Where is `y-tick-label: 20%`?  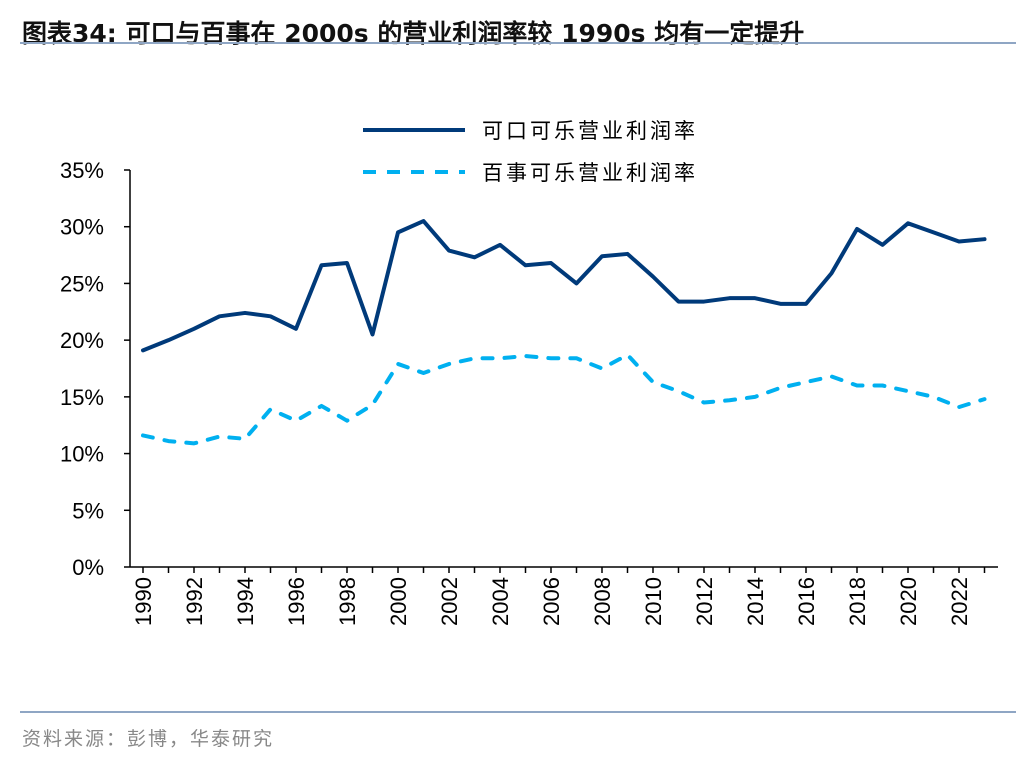
y-tick-label: 20% is located at coordinates (82, 340).